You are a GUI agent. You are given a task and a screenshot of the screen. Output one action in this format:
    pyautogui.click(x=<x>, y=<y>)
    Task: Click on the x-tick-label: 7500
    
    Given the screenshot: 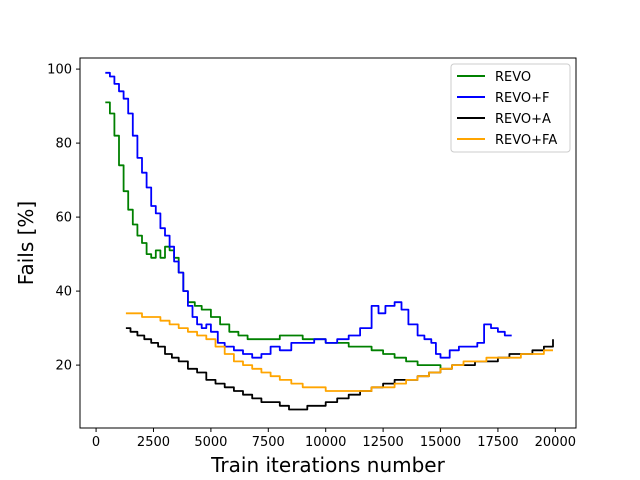 What is the action you would take?
    pyautogui.click(x=268, y=442)
    